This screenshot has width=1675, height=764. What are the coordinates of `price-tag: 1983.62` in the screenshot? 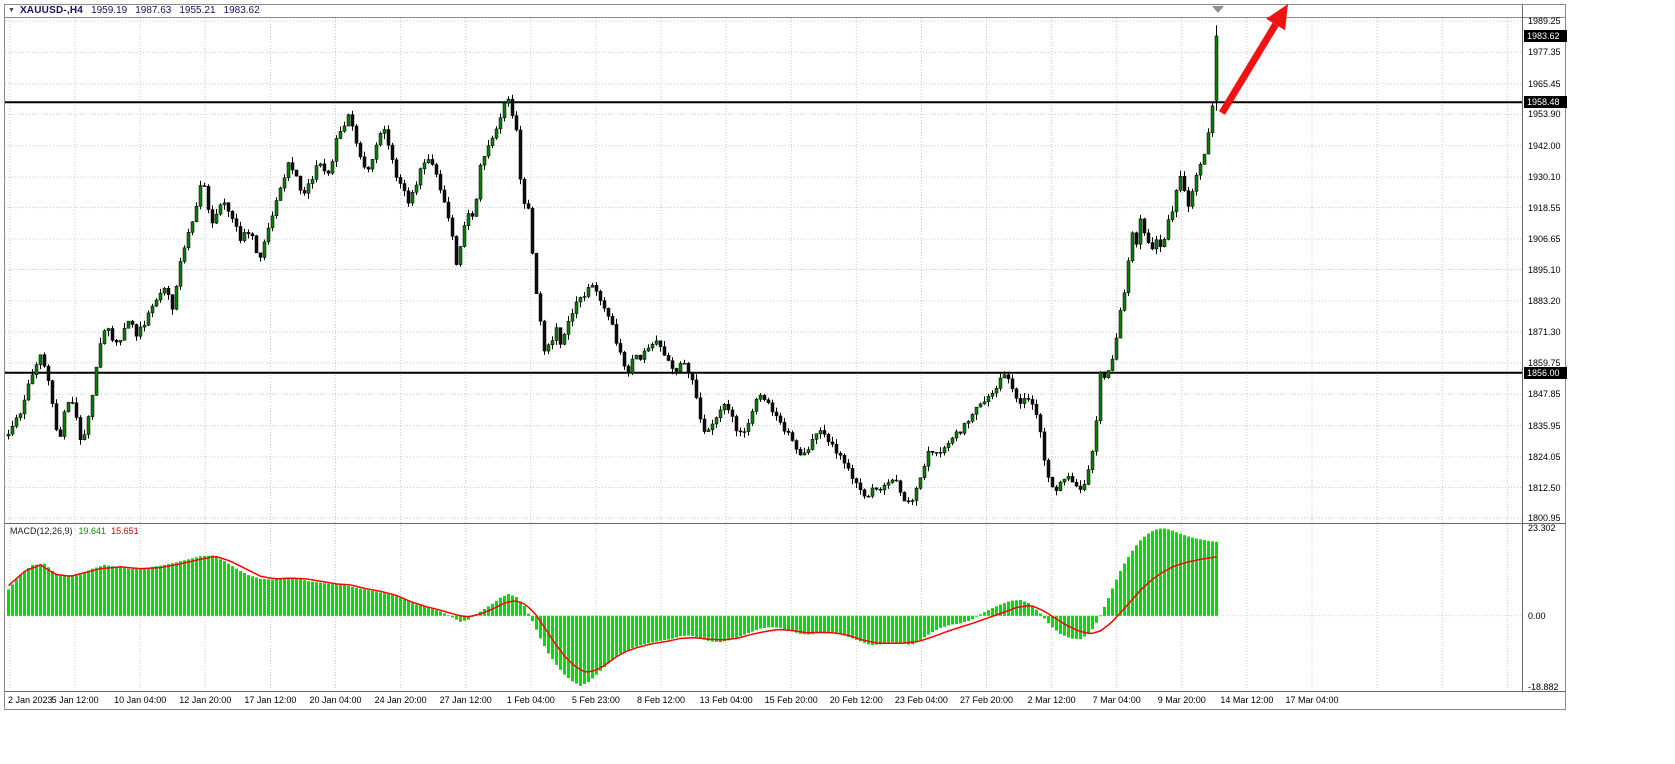 It's located at (1545, 36).